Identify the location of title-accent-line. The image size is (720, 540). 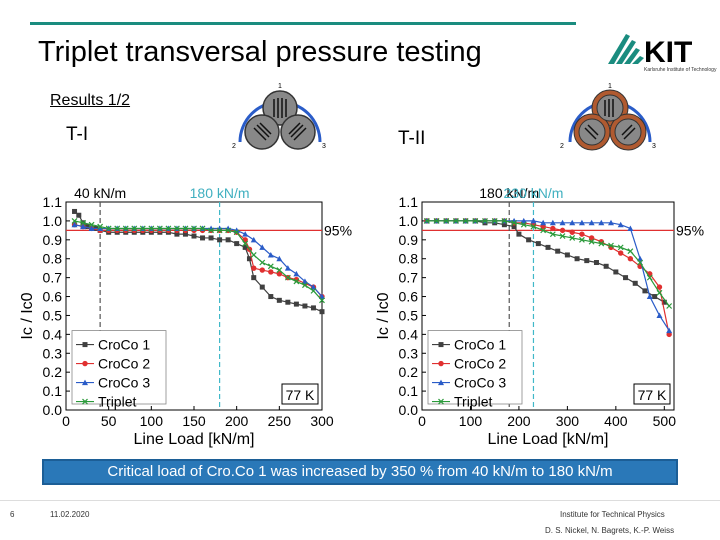
(303, 23).